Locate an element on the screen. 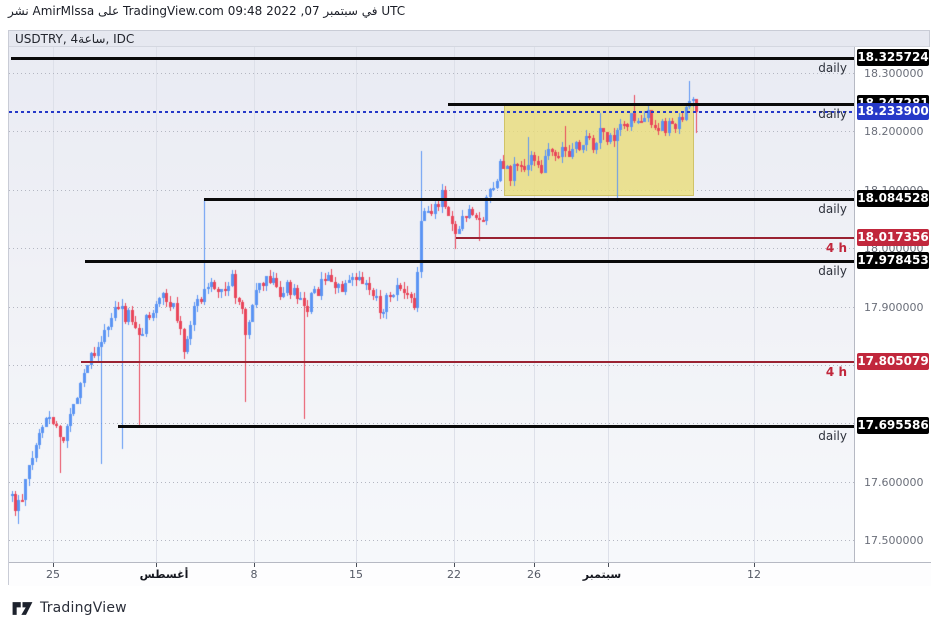 The image size is (938, 627). tradingview-logo-text: TradingView is located at coordinates (83, 608).